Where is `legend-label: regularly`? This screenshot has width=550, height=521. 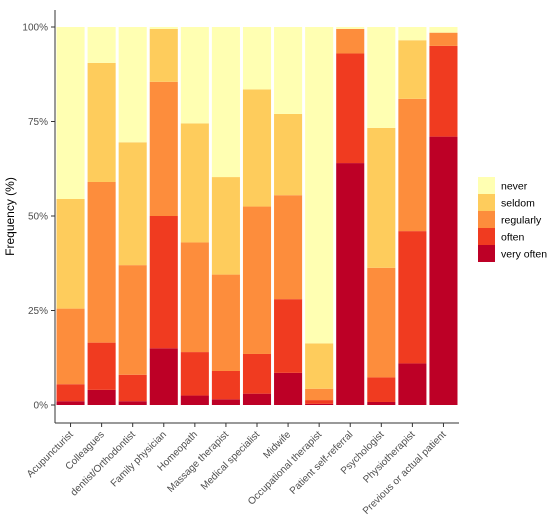
legend-label: regularly is located at coordinates (521, 221).